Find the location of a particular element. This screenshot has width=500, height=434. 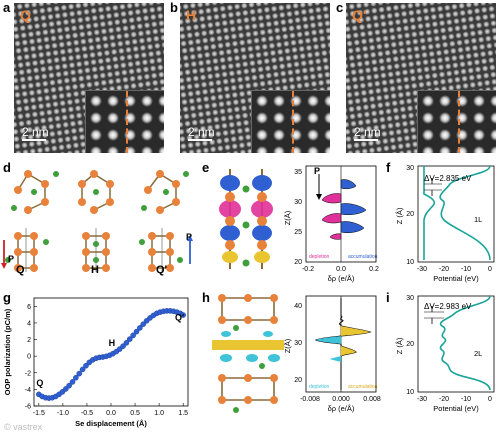

x-axis-label: Se displacement (Å) is located at coordinates (111, 423).